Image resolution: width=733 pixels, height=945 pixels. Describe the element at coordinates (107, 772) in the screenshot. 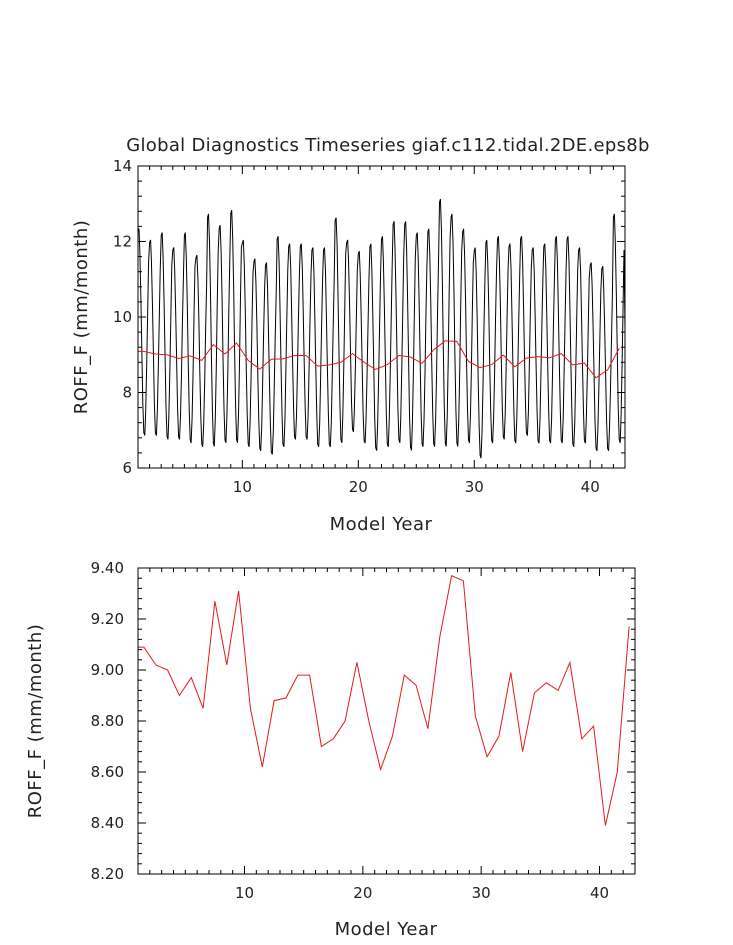

I see `y-tick-label: 8.60` at that location.